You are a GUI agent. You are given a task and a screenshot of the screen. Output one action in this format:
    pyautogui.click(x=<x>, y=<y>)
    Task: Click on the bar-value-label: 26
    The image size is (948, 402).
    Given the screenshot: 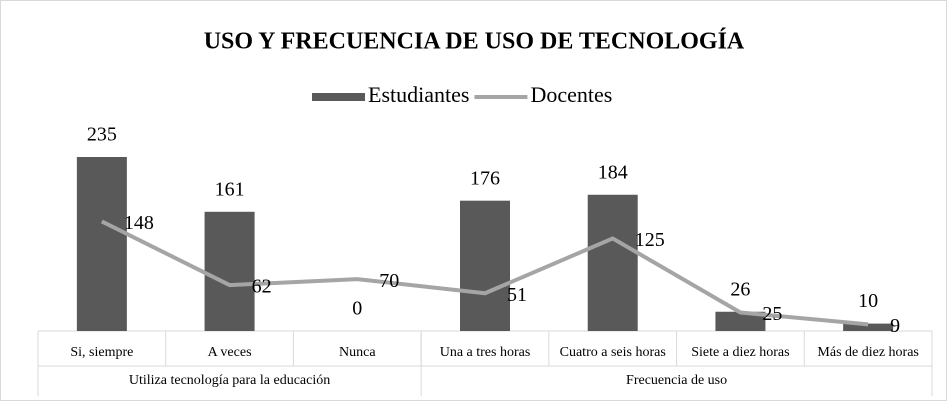 What is the action you would take?
    pyautogui.click(x=740, y=289)
    